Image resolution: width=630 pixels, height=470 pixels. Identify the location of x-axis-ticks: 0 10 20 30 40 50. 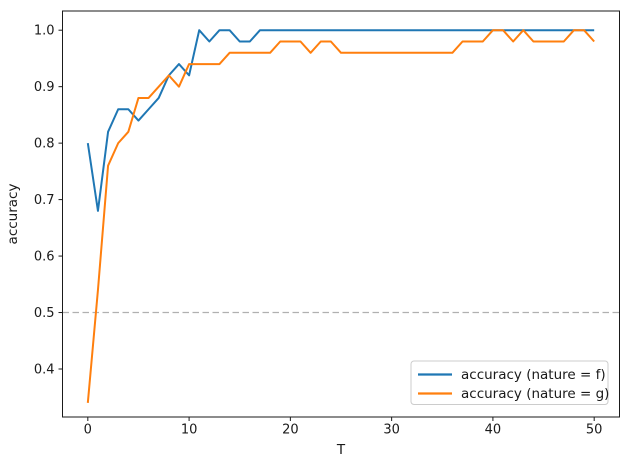
(343, 427).